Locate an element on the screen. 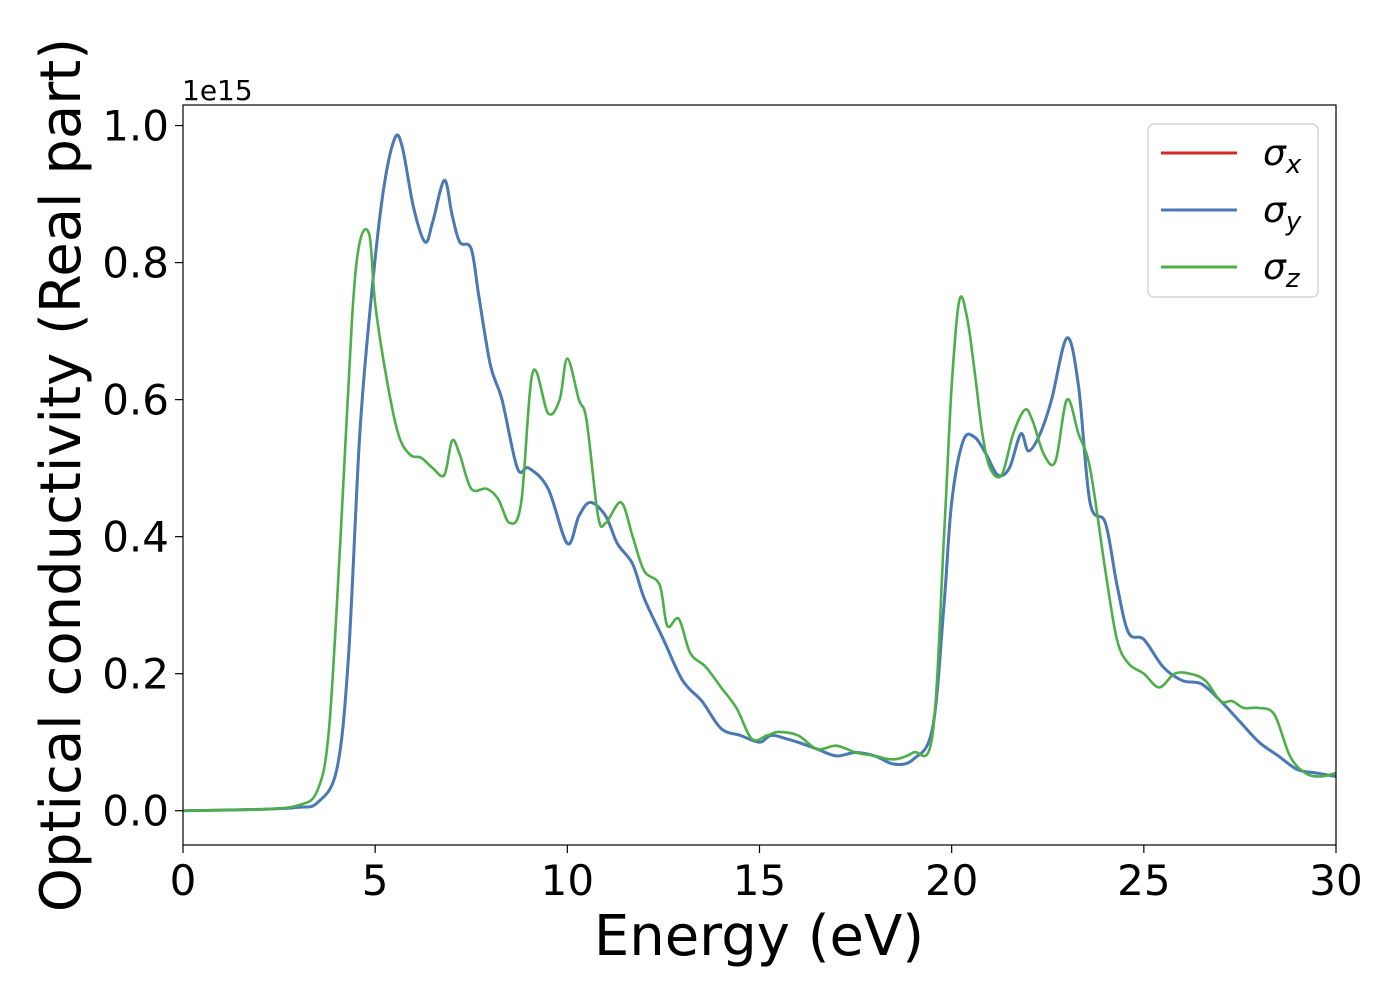  x-tick-label: 25 is located at coordinates (1143, 880).